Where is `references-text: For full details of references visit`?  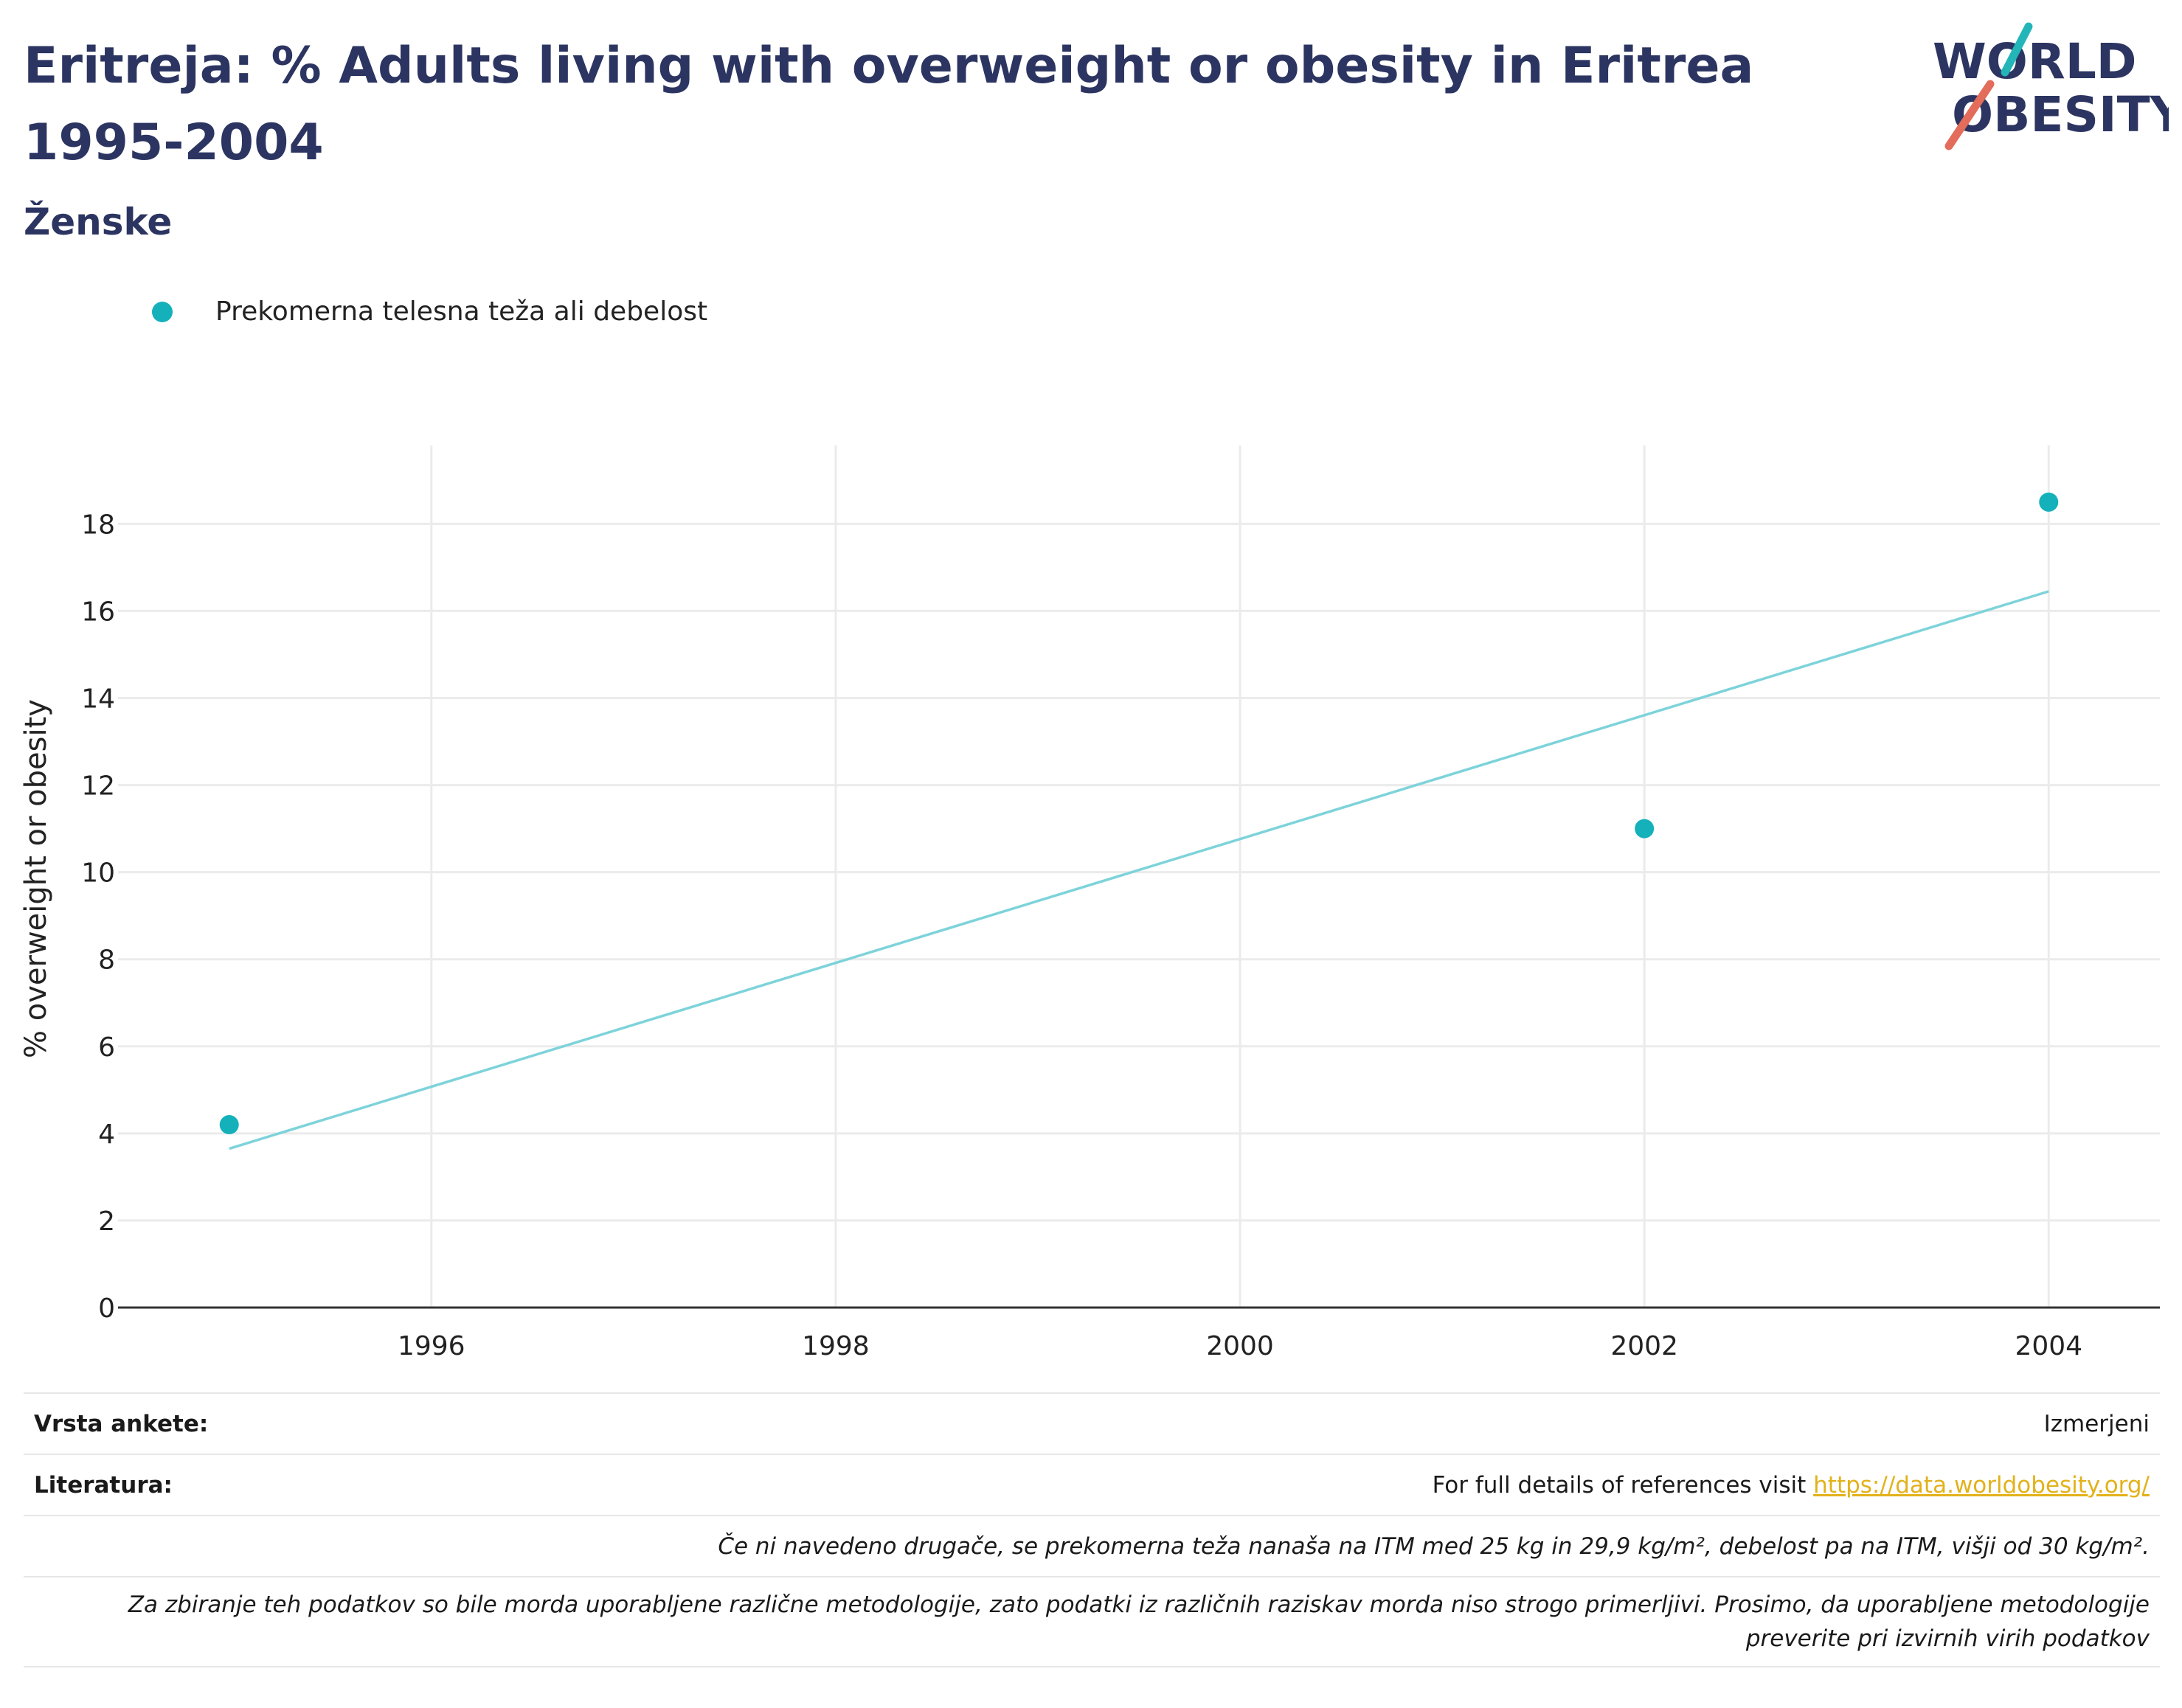
references-text: For full details of references visit is located at coordinates (1619, 1485).